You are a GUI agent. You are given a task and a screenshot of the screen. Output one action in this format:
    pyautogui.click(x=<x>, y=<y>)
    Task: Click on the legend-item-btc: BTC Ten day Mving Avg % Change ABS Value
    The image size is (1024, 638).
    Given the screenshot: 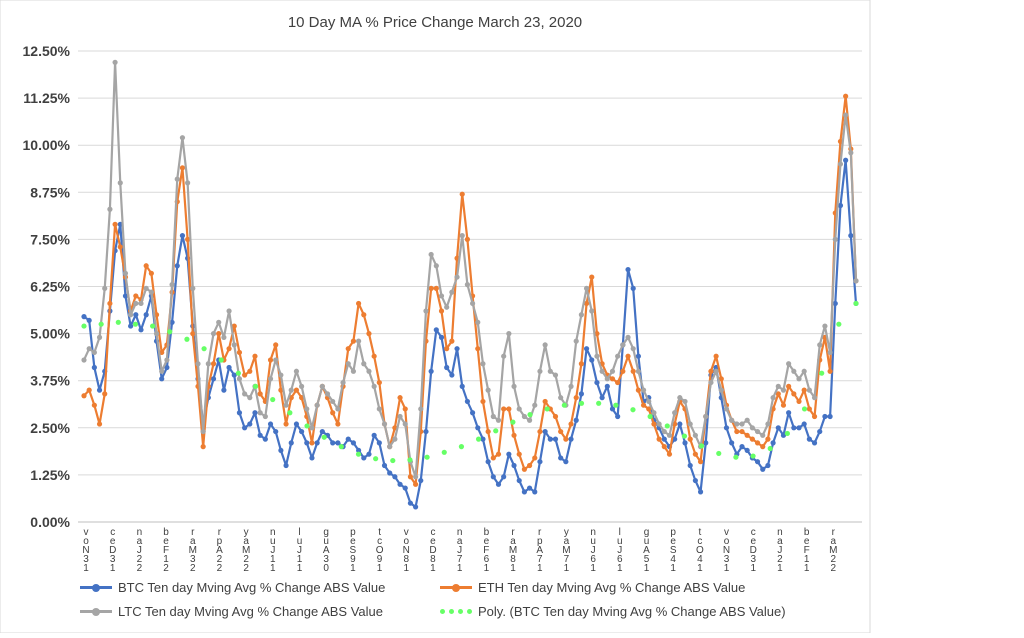 What is the action you would take?
    pyautogui.click(x=232, y=587)
    